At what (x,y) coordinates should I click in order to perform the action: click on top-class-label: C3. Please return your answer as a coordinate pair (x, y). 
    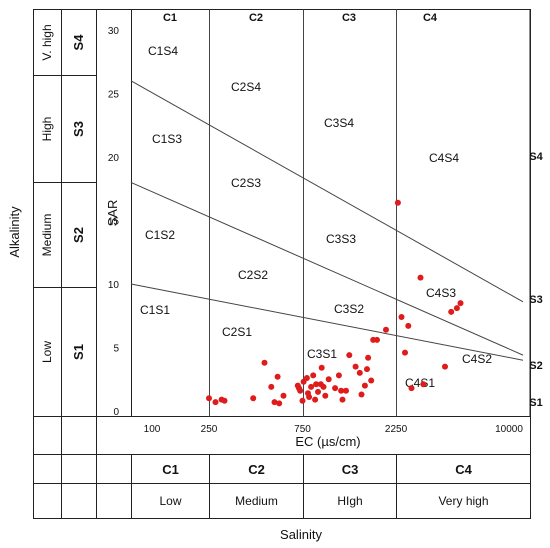
    Looking at the image, I should click on (349, 18).